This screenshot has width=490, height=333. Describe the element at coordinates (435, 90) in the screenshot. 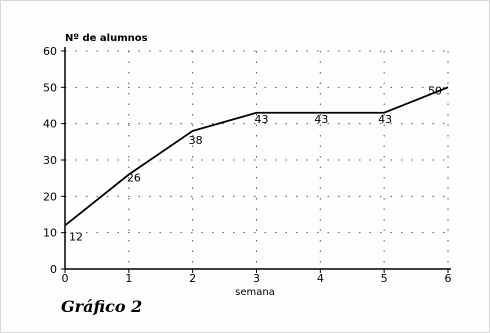

I see `data-label: 50` at that location.